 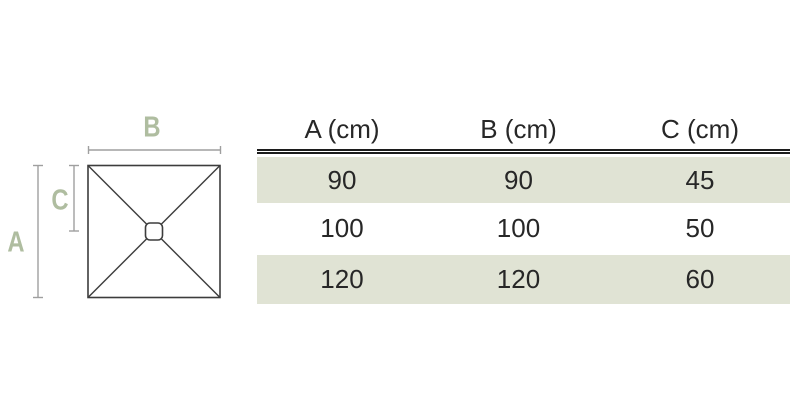 What do you see at coordinates (518, 129) in the screenshot?
I see `column-header-b: B (cm)` at bounding box center [518, 129].